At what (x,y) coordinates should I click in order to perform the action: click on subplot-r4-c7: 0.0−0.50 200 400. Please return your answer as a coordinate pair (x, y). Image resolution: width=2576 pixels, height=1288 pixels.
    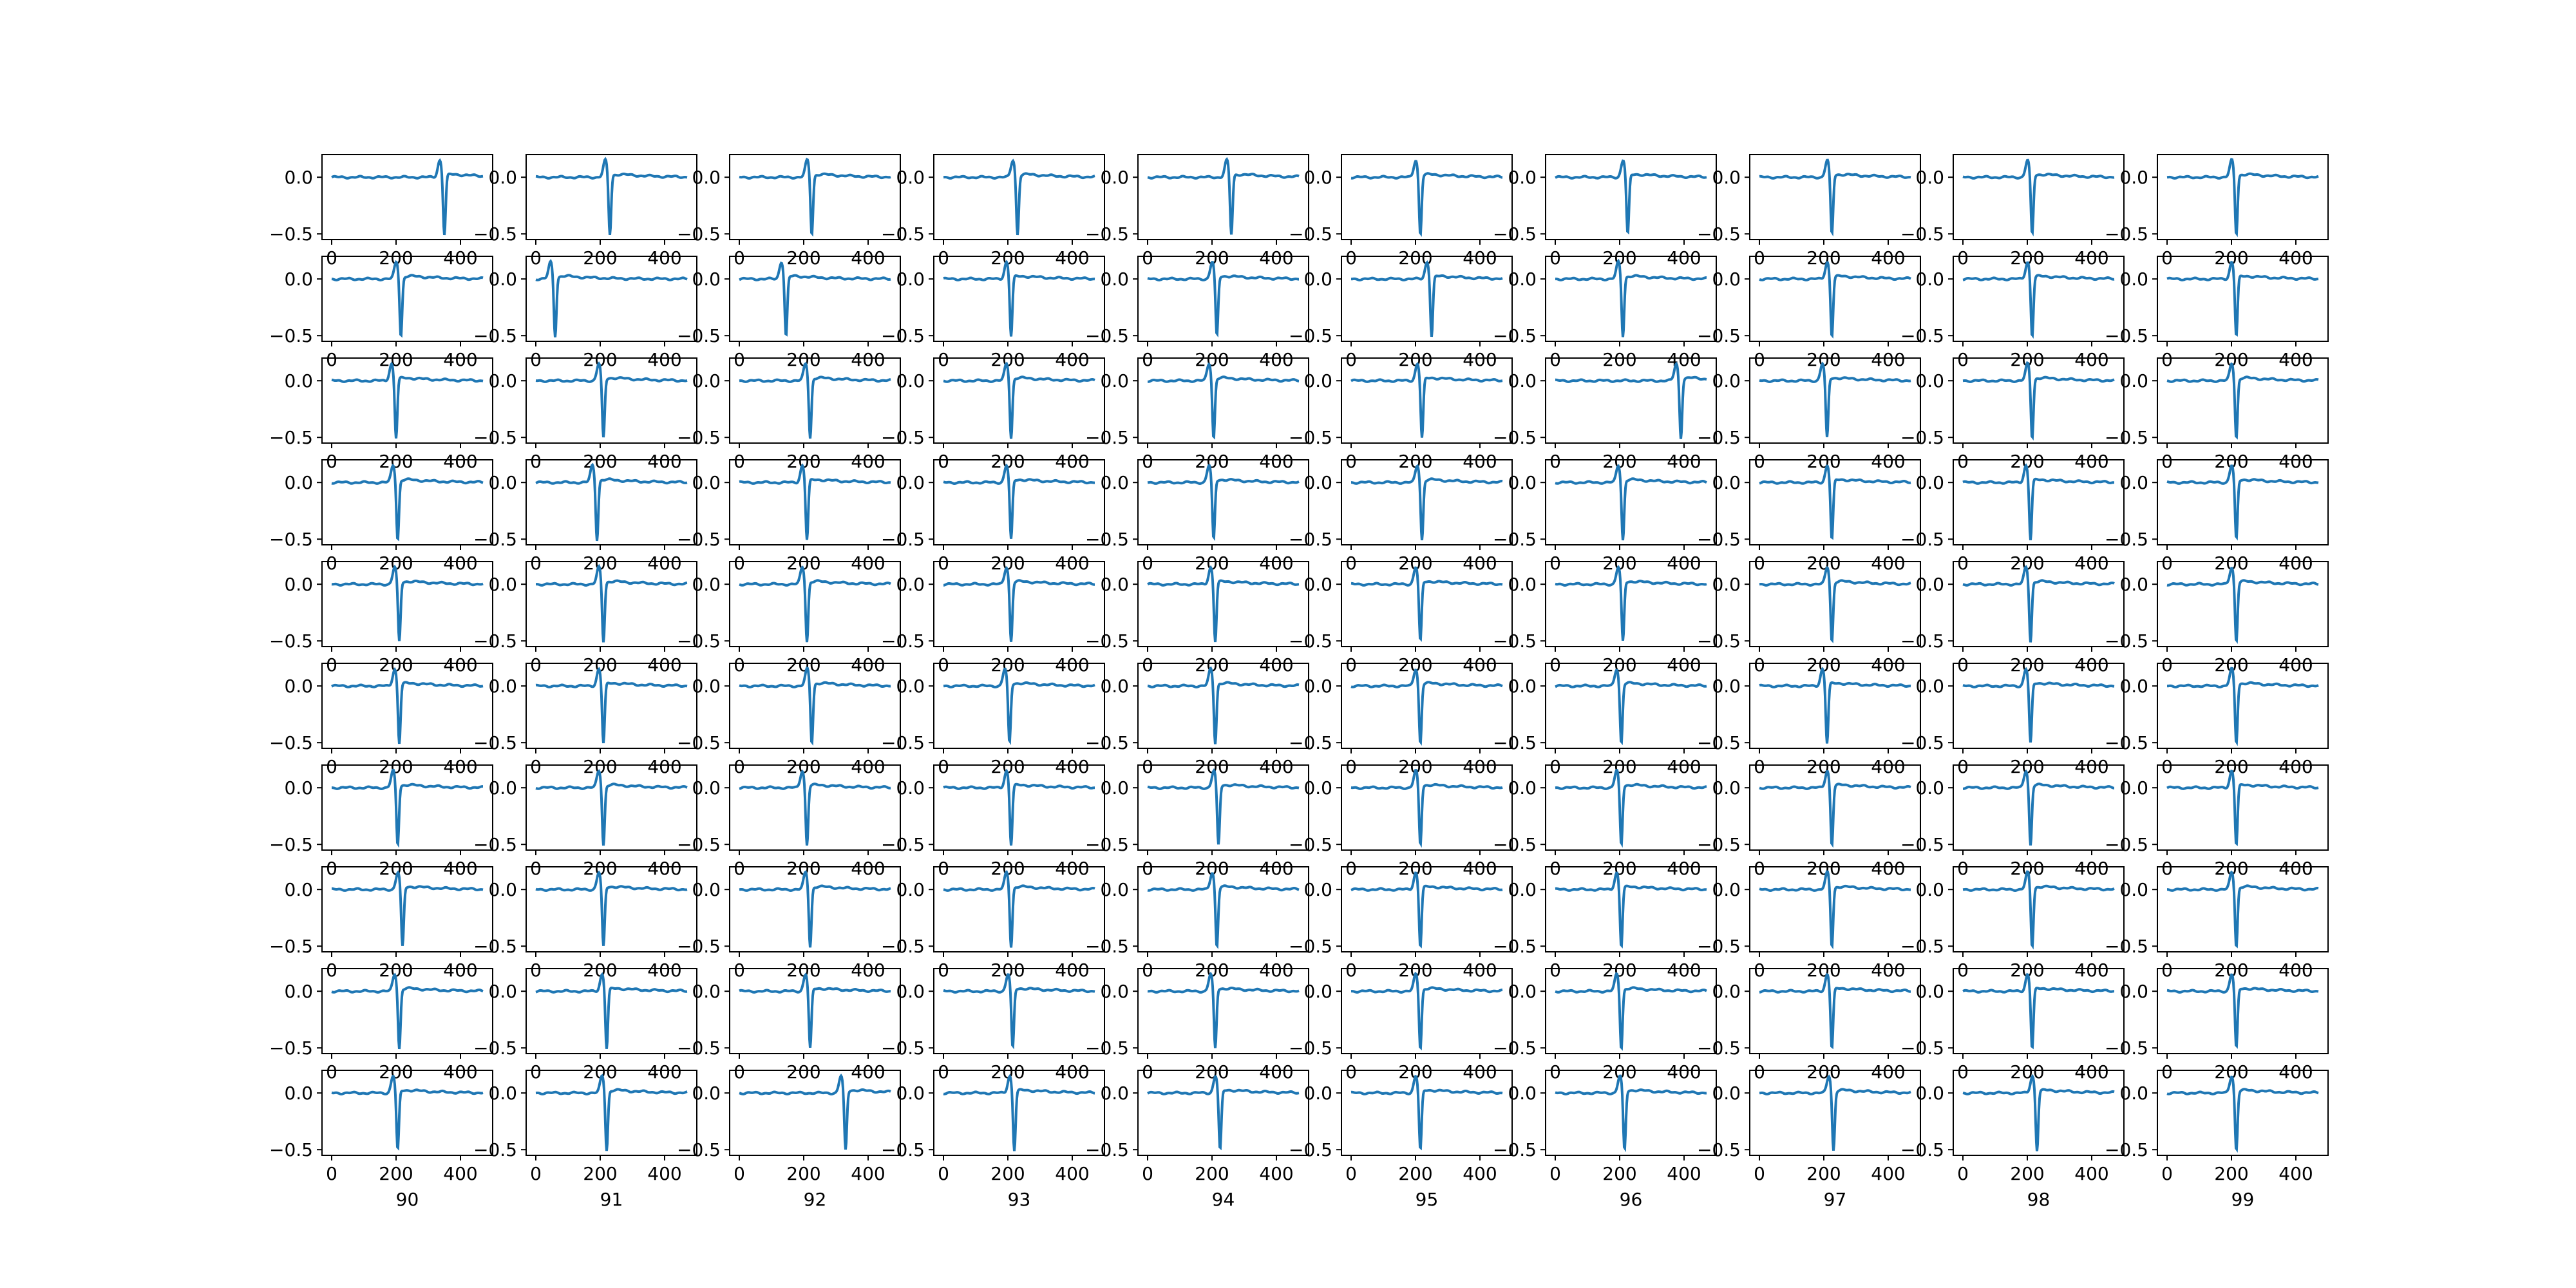
    Looking at the image, I should click on (1809, 619).